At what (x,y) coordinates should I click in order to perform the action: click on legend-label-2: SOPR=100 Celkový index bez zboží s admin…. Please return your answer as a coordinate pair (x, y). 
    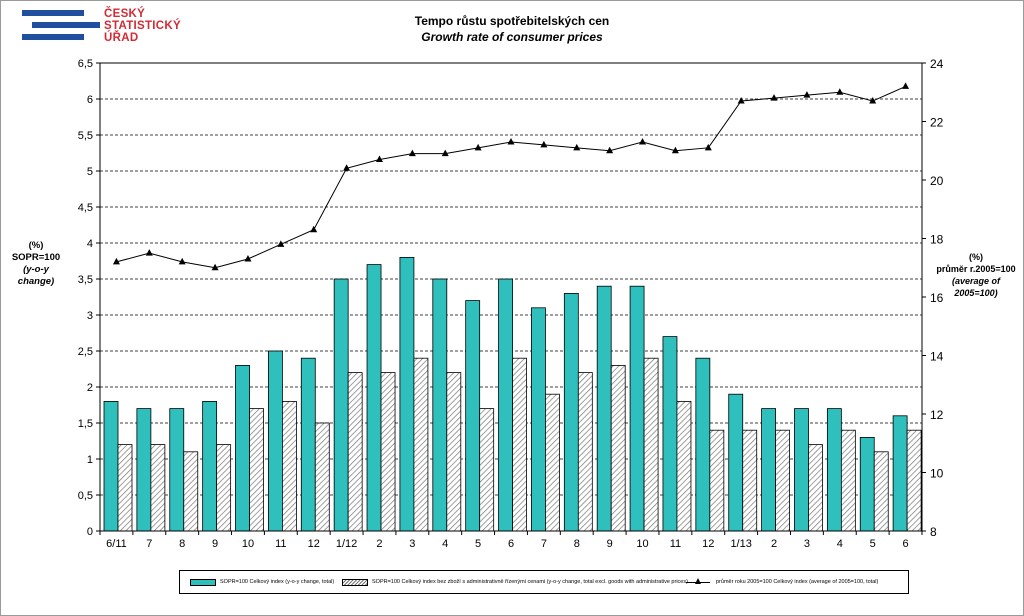
    Looking at the image, I should click on (530, 582).